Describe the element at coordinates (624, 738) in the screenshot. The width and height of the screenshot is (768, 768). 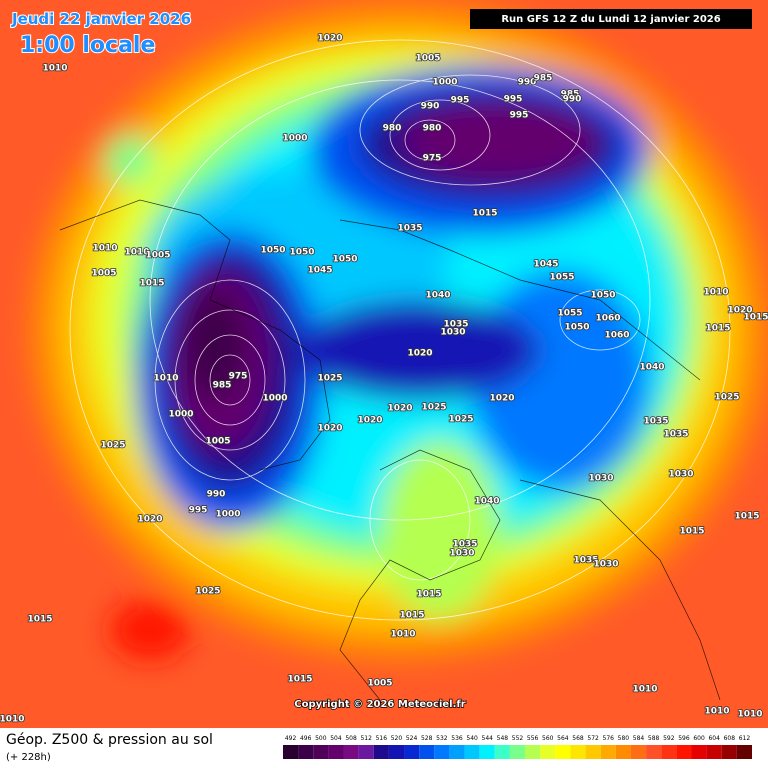
I see `colorbar-tick-label: 580` at that location.